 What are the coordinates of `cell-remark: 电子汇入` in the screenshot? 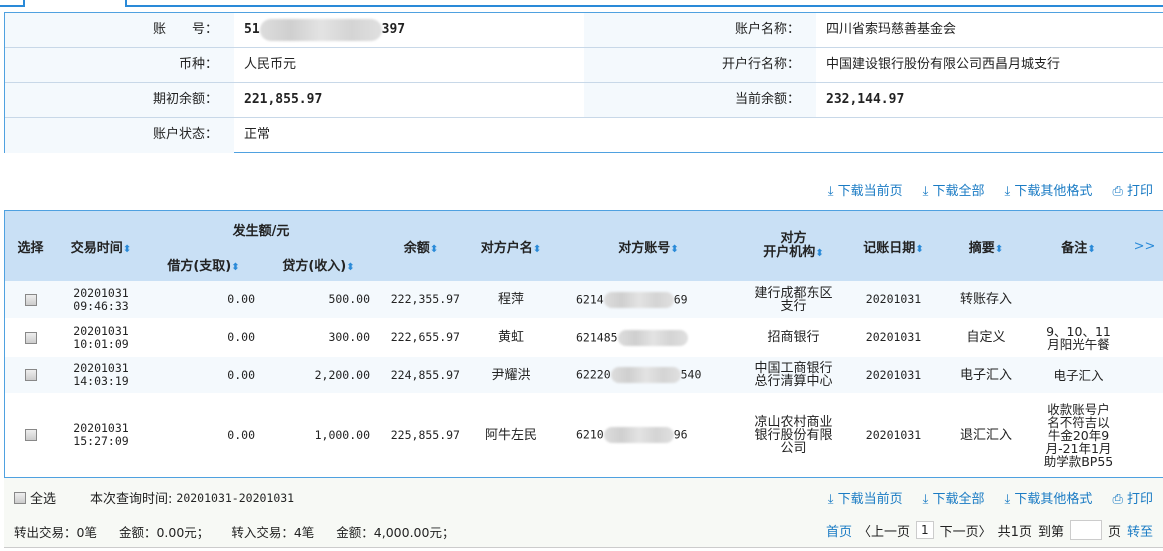 It's located at (1078, 375).